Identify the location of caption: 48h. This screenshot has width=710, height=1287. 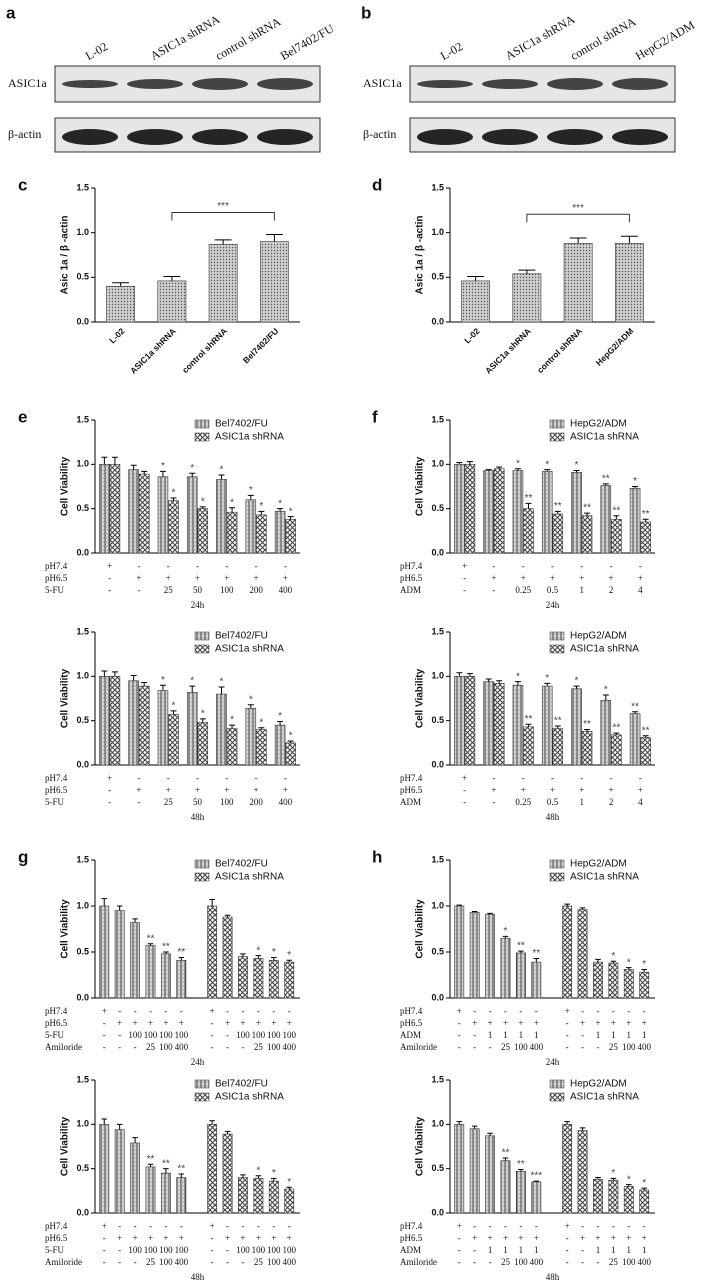
(553, 817).